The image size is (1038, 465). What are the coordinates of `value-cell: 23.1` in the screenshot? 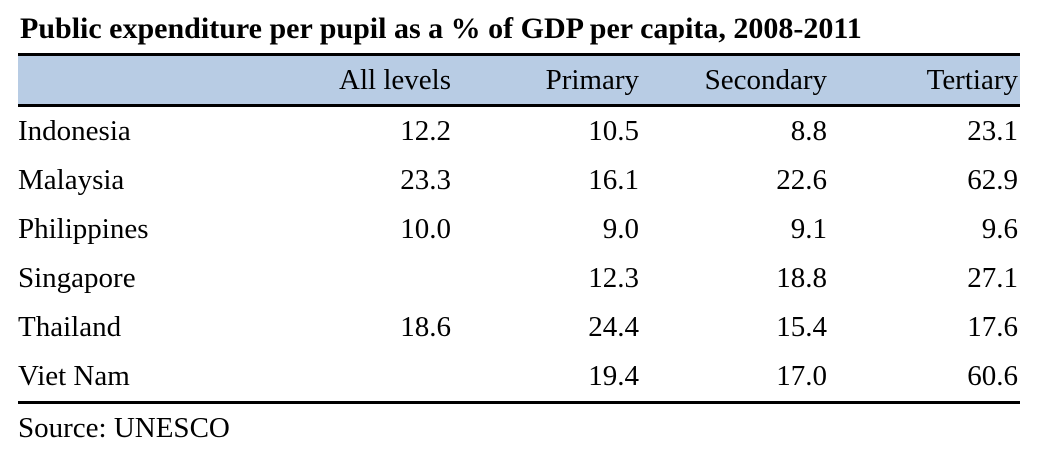 It's located at (992, 131).